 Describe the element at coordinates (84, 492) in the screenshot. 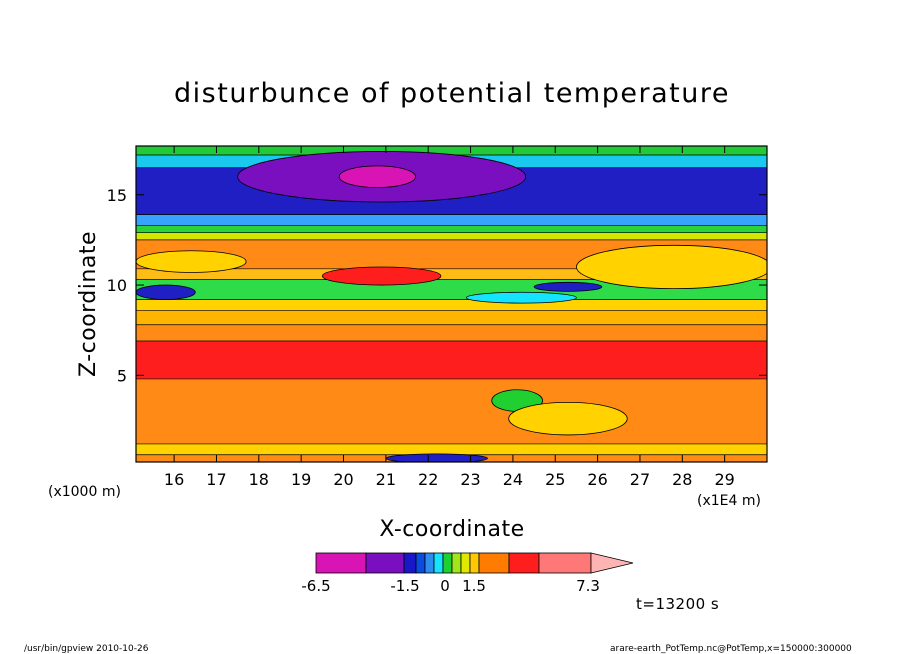

I see `x-unit-left: (x1000 m)` at that location.